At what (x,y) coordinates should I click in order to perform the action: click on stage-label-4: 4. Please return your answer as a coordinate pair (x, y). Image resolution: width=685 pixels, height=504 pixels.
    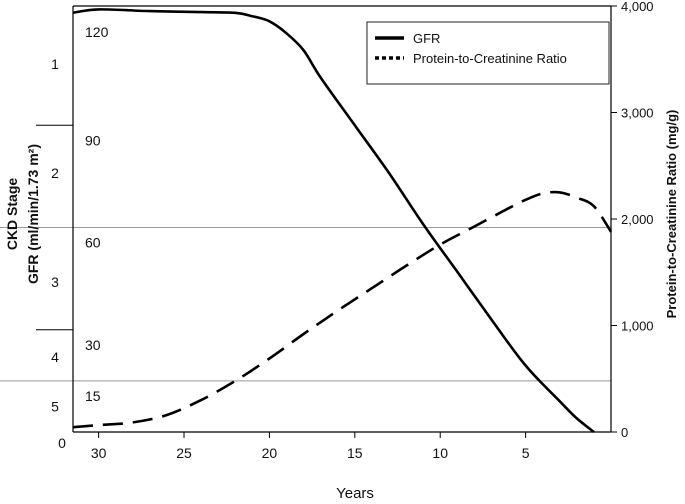
    Looking at the image, I should click on (55, 357).